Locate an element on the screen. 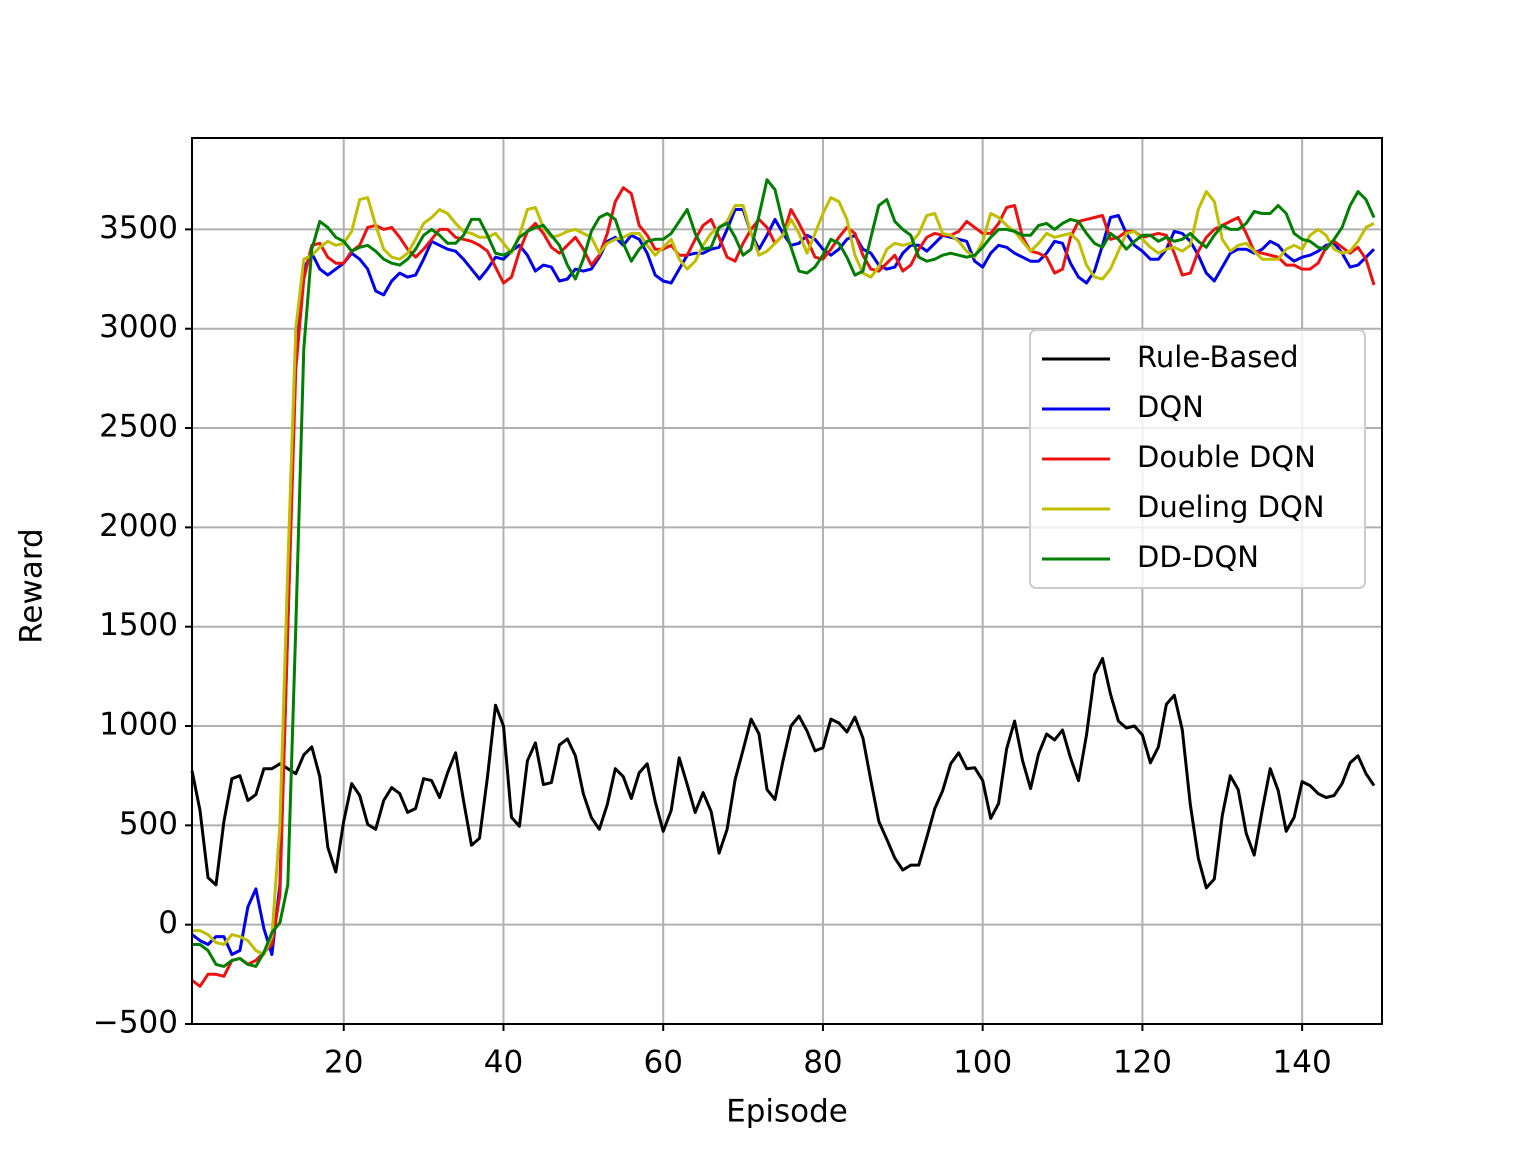 Image resolution: width=1536 pixels, height=1152 pixels. x-tick-label: 40 is located at coordinates (503, 1063).